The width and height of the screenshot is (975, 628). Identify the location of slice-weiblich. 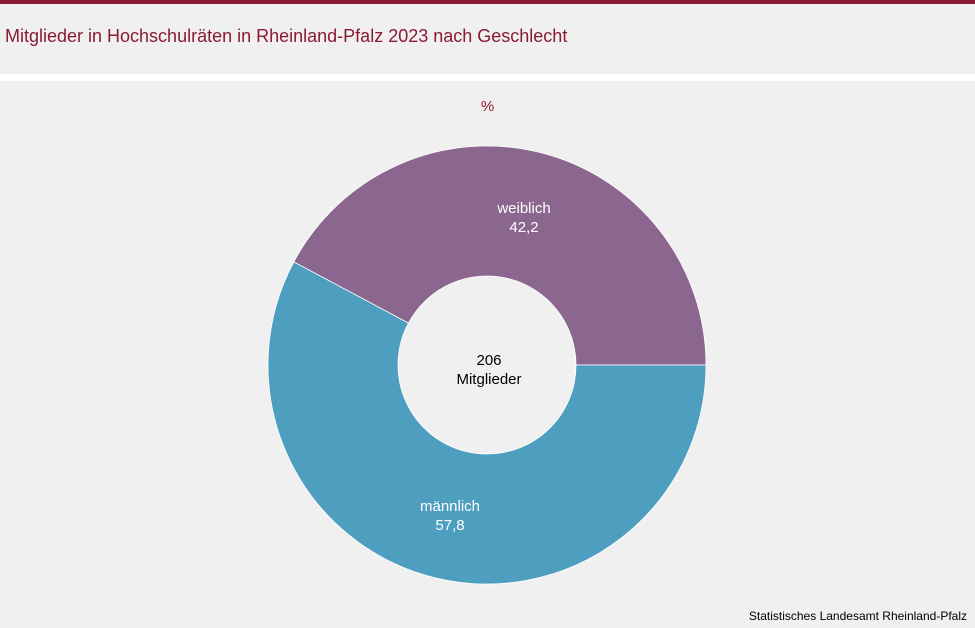
(500, 255).